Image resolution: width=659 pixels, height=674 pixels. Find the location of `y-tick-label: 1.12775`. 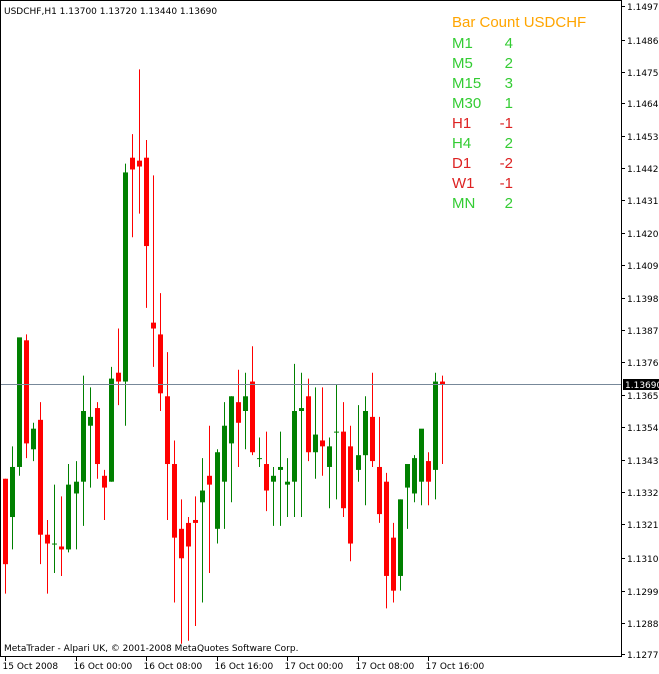

y-tick-label: 1.12775 is located at coordinates (643, 656).